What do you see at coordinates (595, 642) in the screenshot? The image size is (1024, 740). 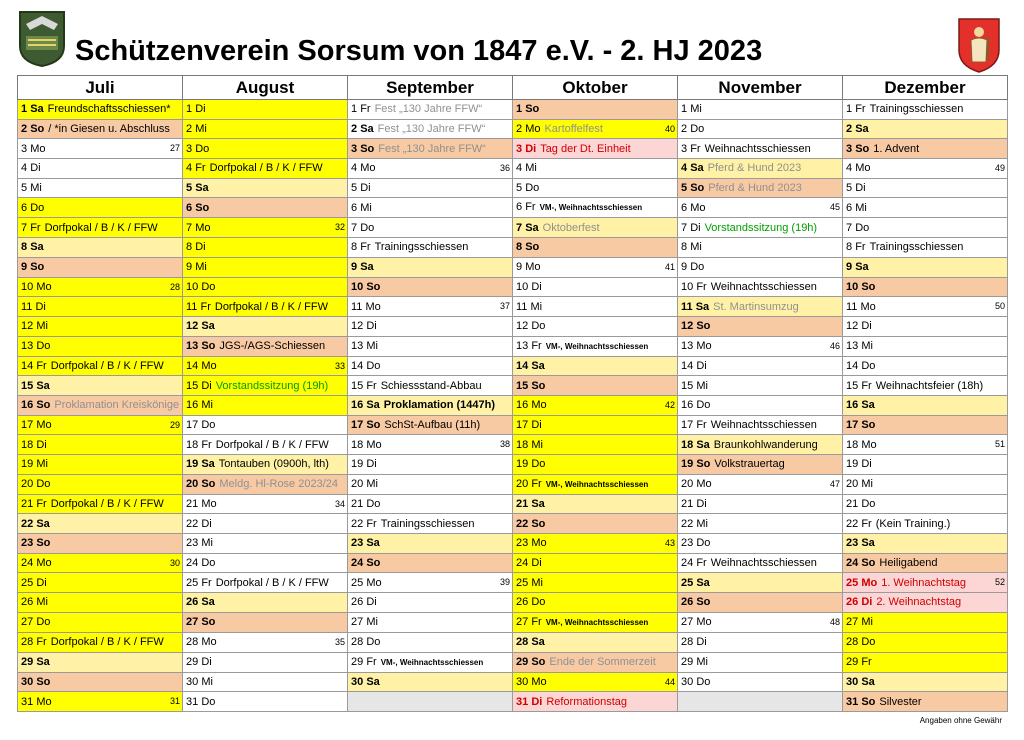 I see `day-cell-october: 28 Sa` at bounding box center [595, 642].